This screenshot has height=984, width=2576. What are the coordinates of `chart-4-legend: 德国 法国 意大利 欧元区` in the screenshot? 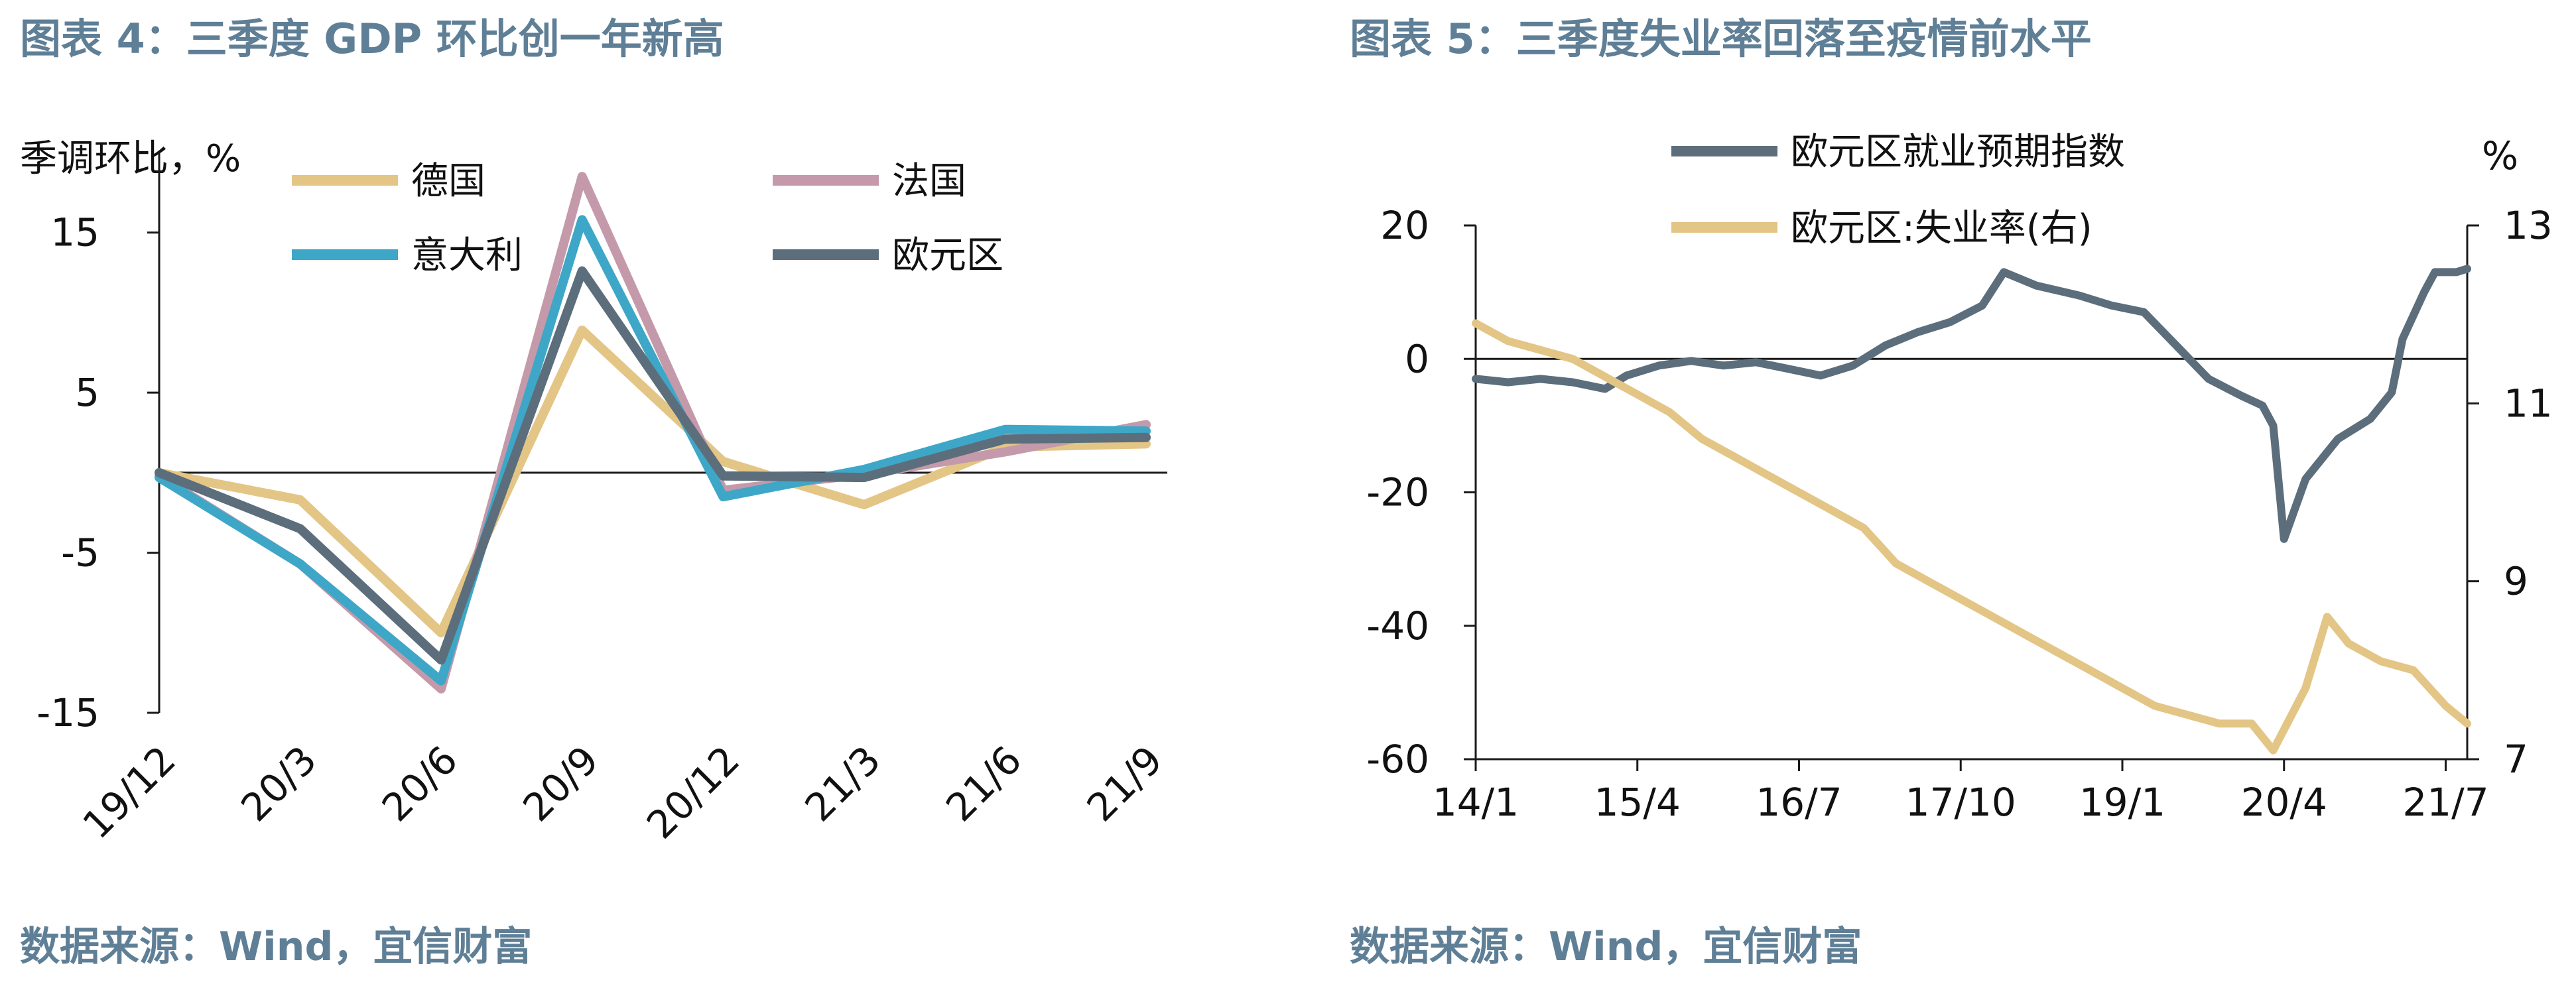 It's located at (648, 218).